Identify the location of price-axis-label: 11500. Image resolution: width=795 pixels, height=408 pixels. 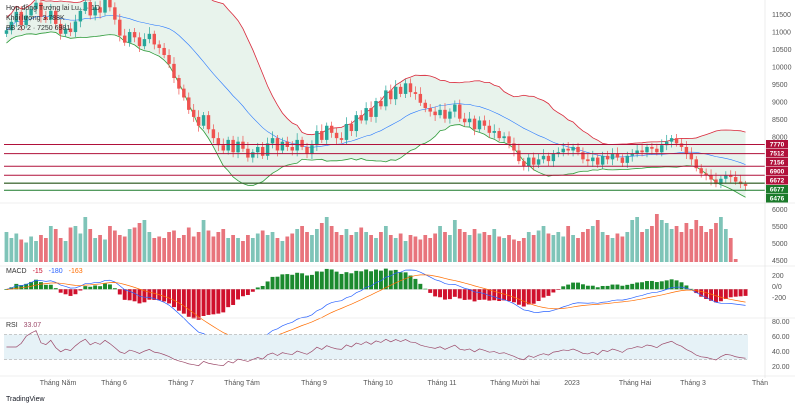
(781, 15).